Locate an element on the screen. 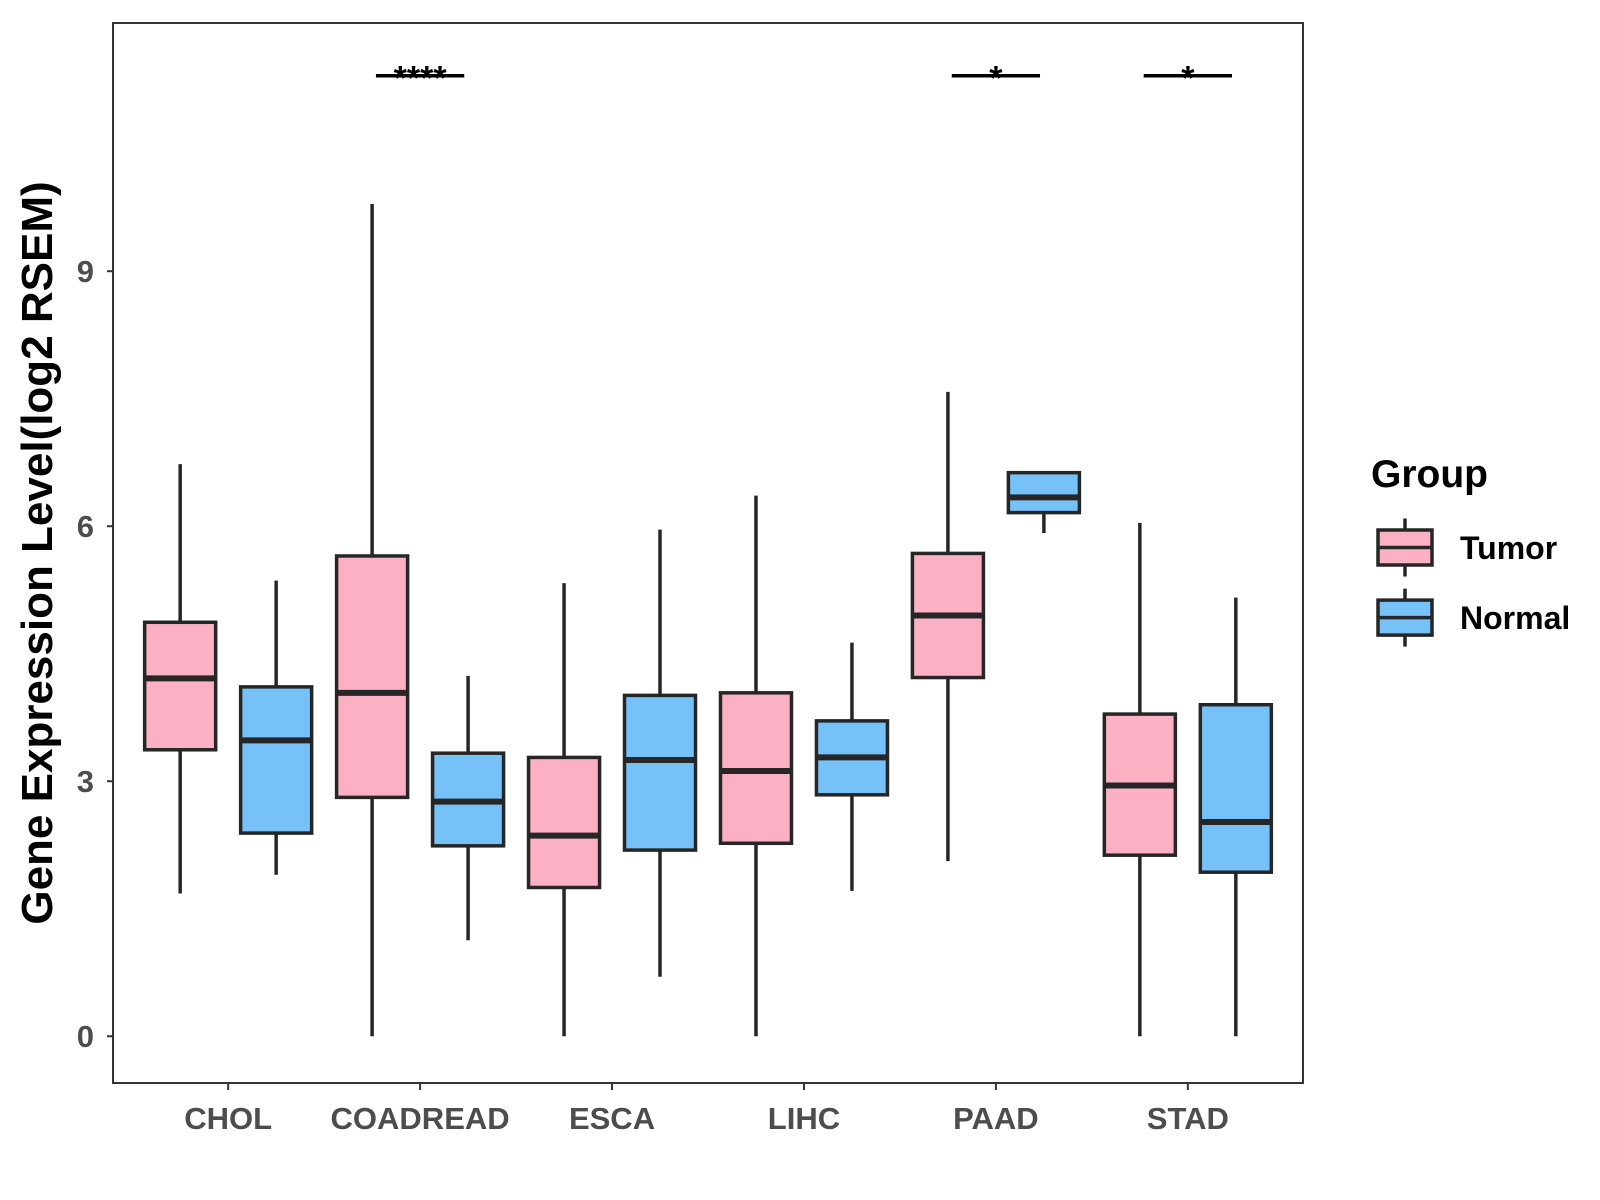  boxplot-esca-tumor is located at coordinates (564, 810).